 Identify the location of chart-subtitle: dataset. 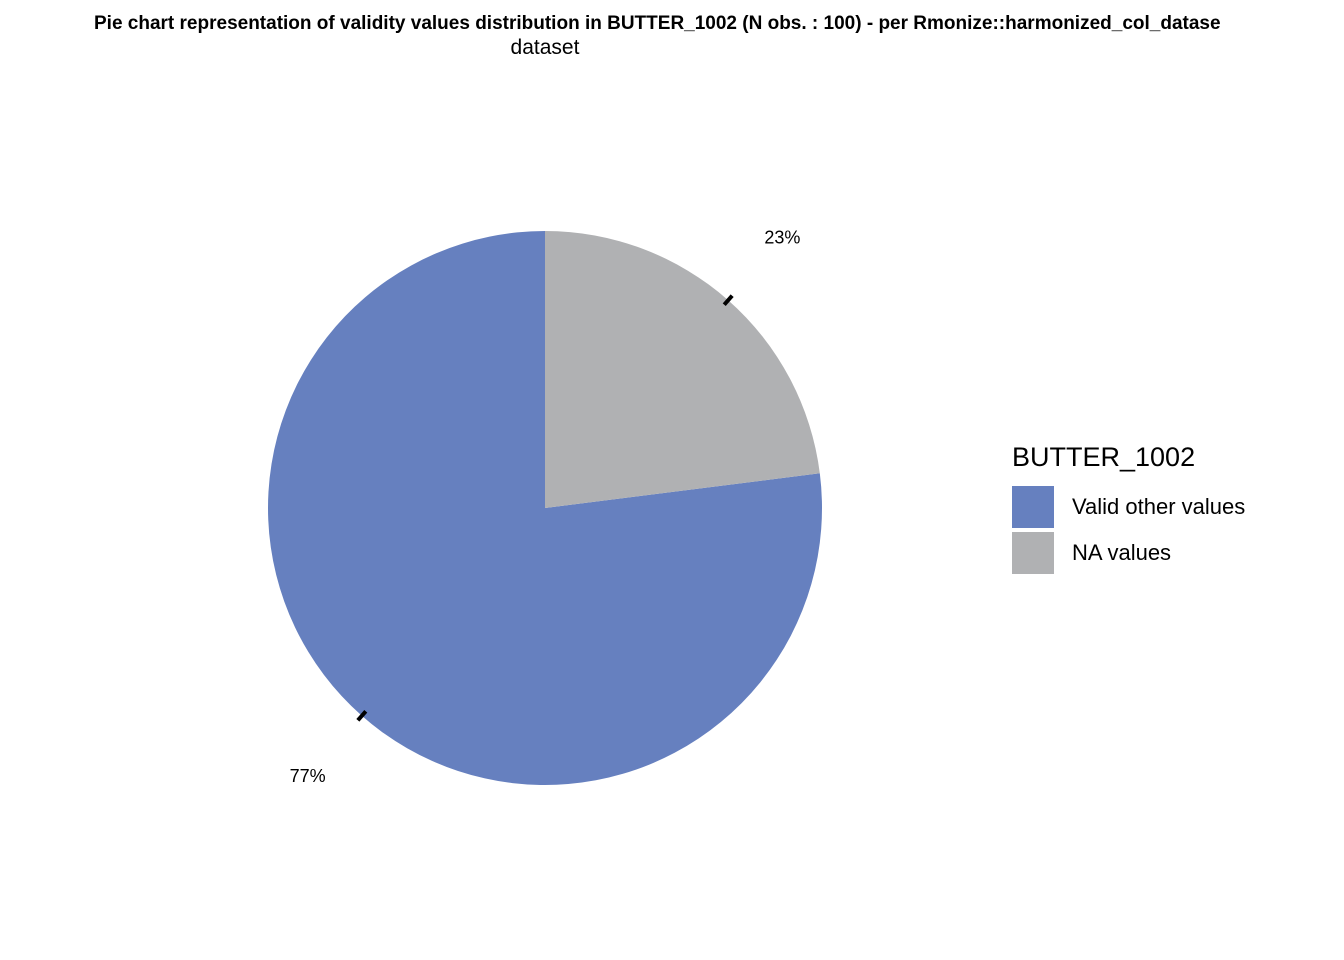
(545, 47).